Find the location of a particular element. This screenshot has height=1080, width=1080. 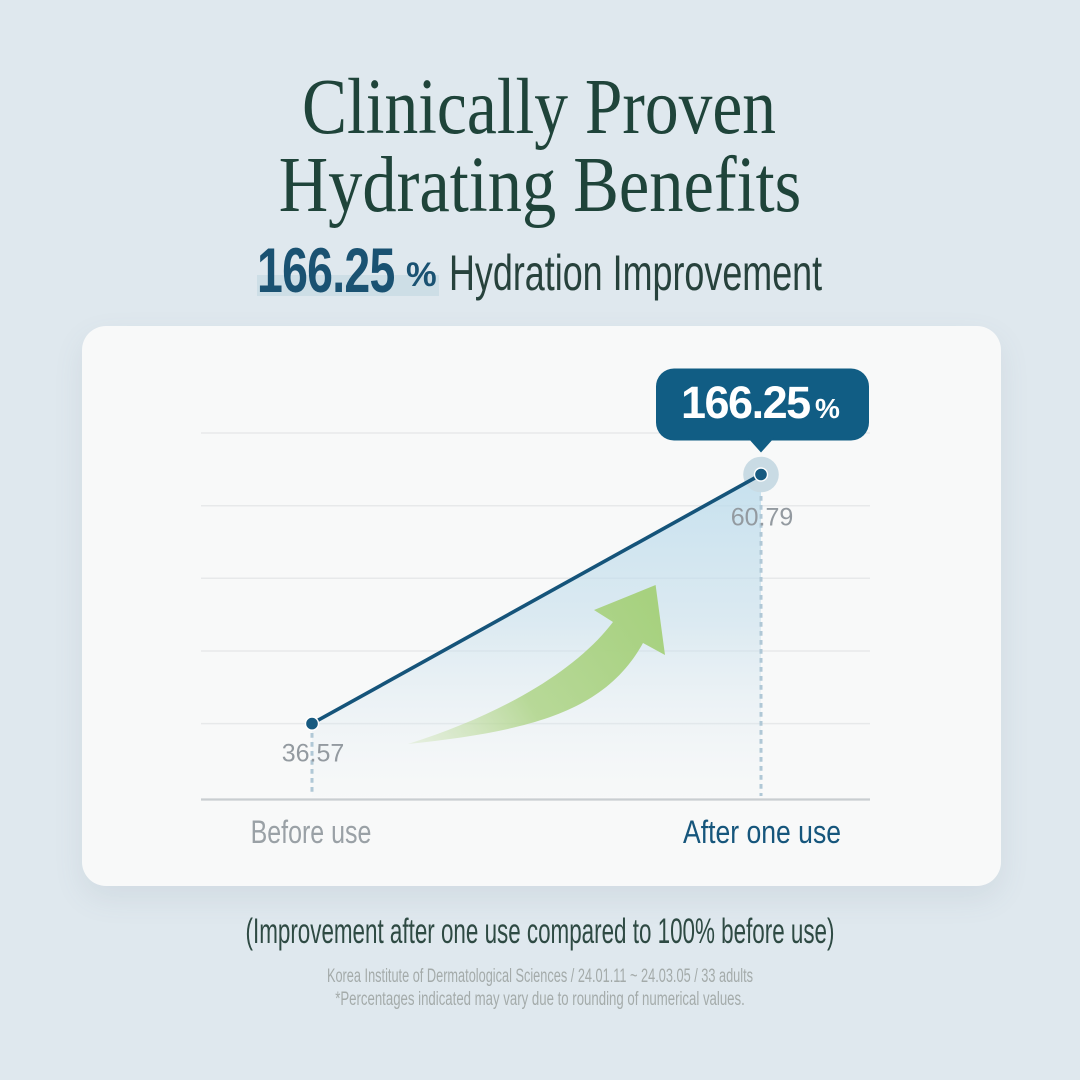

svg-text: 166.25 is located at coordinates (745, 402).